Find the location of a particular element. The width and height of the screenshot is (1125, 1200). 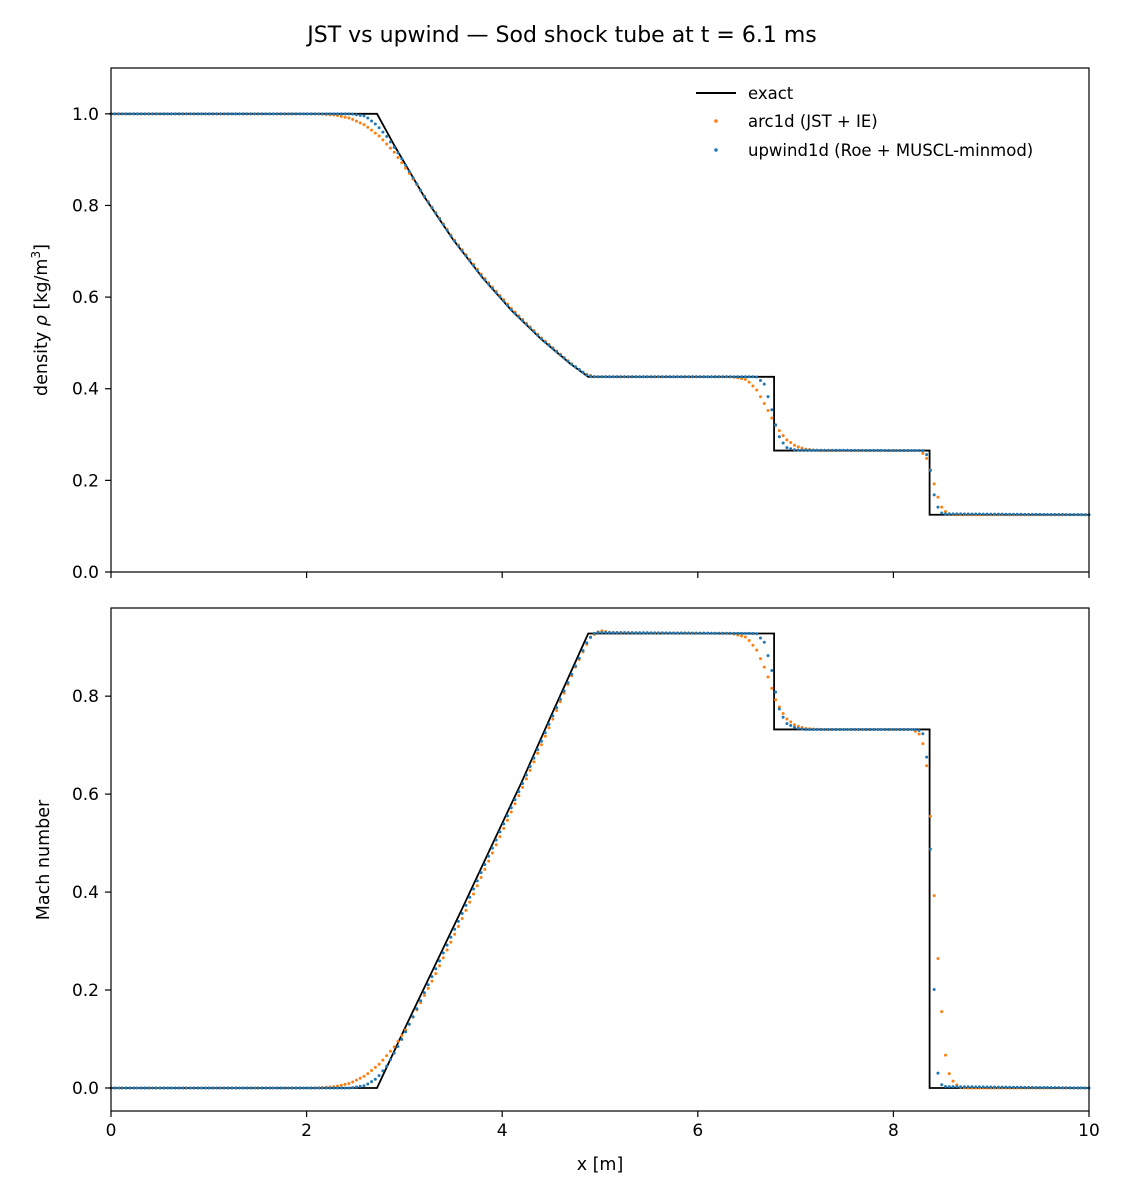

mach-y-tick-label: 0.4 is located at coordinates (85, 893).